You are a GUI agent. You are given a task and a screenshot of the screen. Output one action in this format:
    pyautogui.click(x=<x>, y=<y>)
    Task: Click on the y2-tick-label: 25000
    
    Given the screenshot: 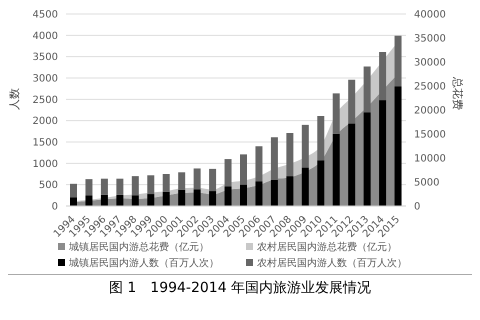 What is the action you would take?
    pyautogui.click(x=430, y=87)
    